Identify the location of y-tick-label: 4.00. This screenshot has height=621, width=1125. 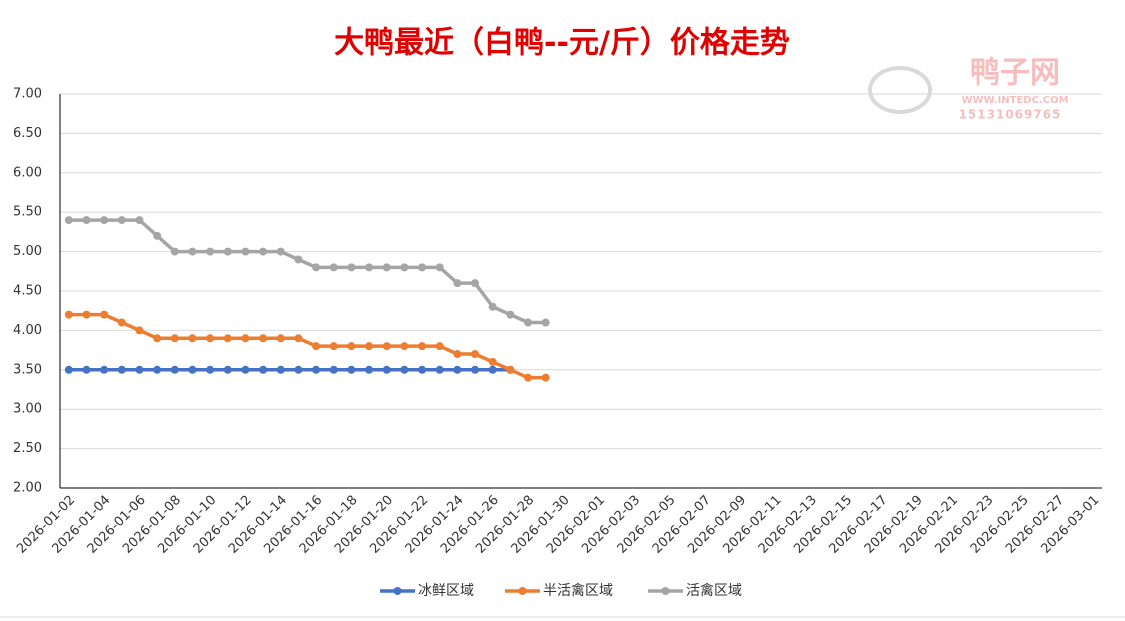
(27, 330).